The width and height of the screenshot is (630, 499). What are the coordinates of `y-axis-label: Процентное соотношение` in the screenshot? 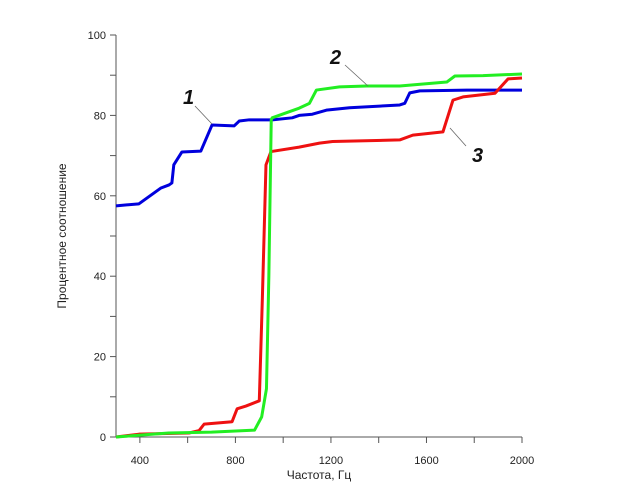 It's located at (62, 235).